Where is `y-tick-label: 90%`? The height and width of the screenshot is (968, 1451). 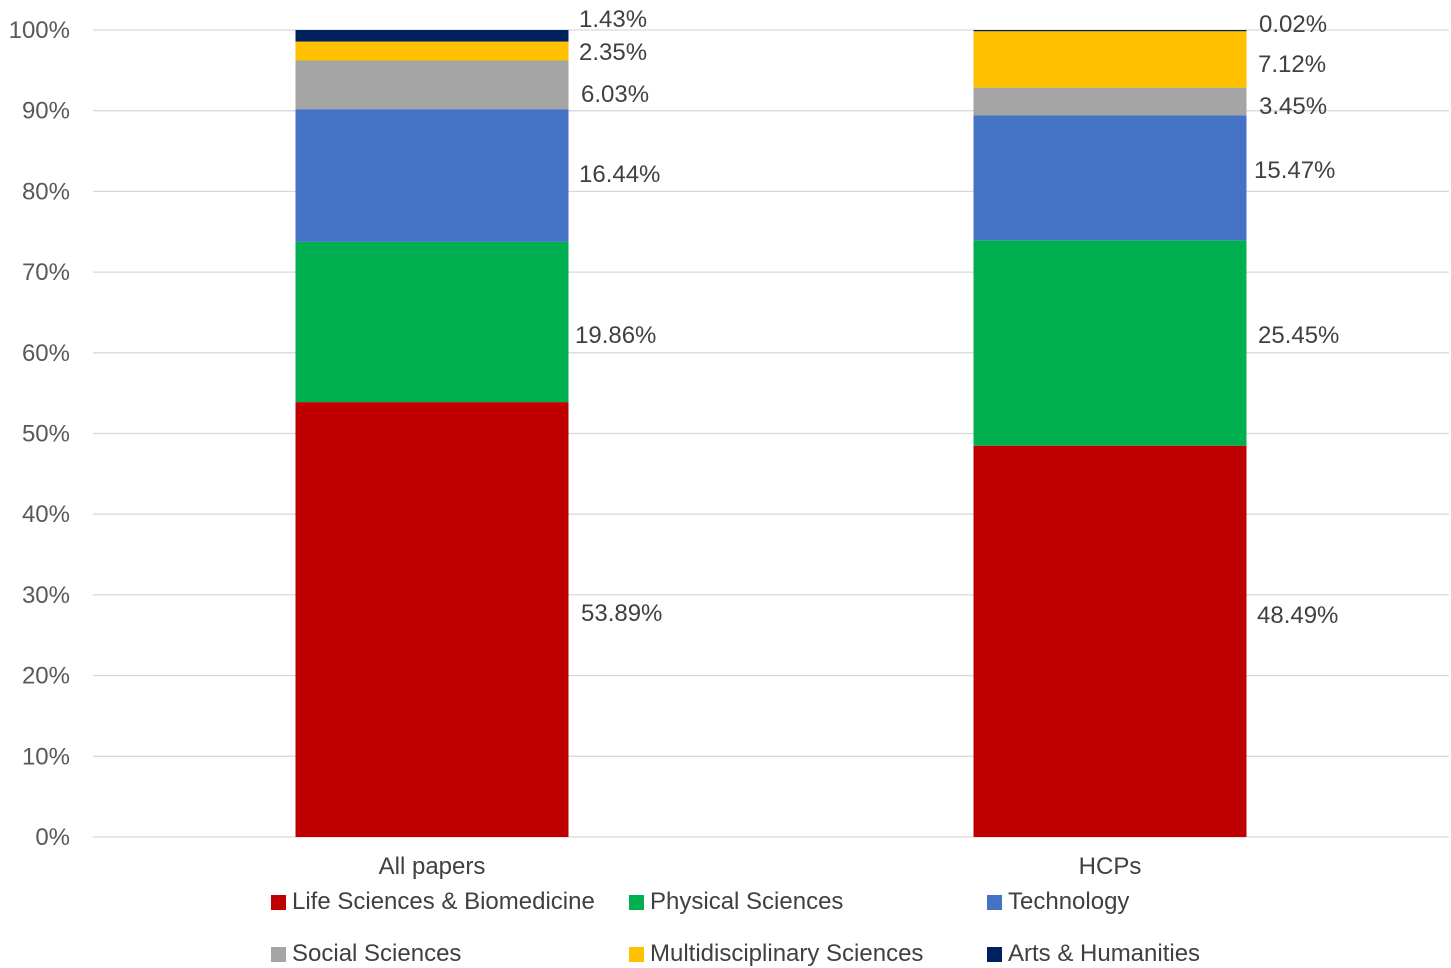
y-tick-label: 90% is located at coordinates (46, 111).